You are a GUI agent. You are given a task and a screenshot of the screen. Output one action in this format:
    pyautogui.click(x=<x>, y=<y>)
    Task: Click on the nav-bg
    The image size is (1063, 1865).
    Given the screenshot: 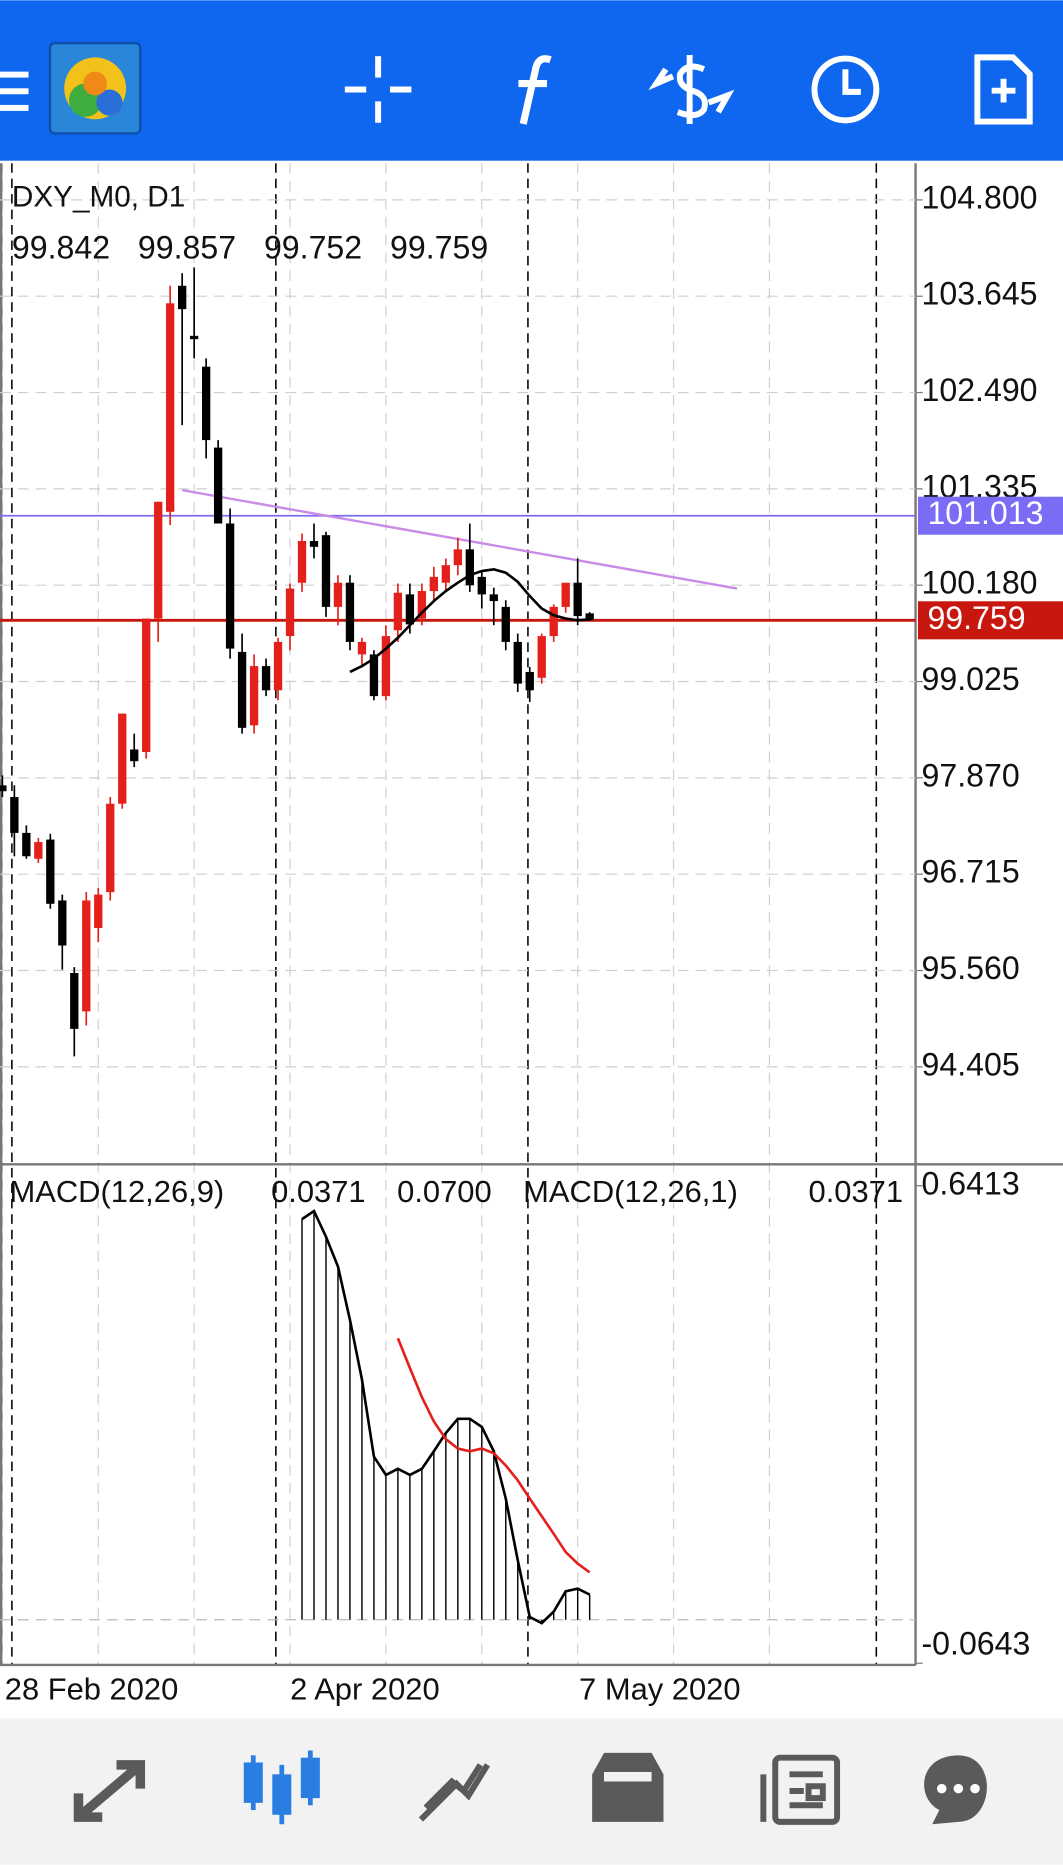 What is the action you would take?
    pyautogui.click(x=531, y=1791)
    